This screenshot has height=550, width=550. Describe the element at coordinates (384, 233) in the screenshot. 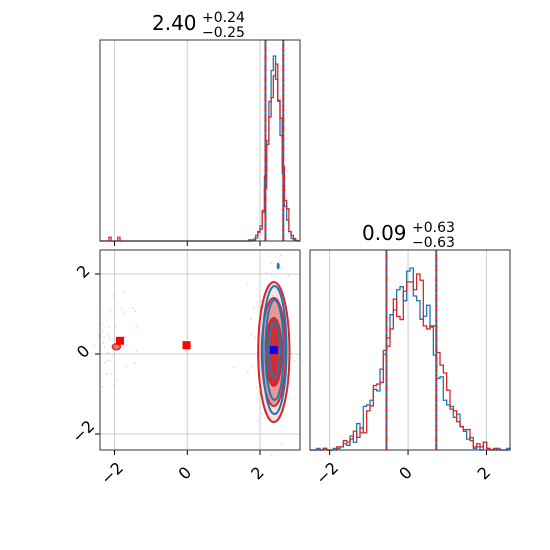

I see `title-param2: 0.09` at that location.